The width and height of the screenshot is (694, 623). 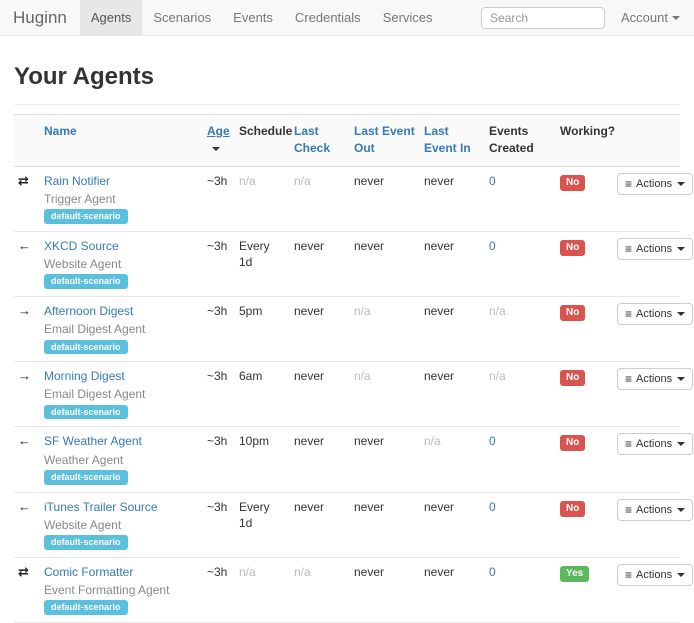 What do you see at coordinates (262, 199) in the screenshot?
I see `schedule-cell: n/a` at bounding box center [262, 199].